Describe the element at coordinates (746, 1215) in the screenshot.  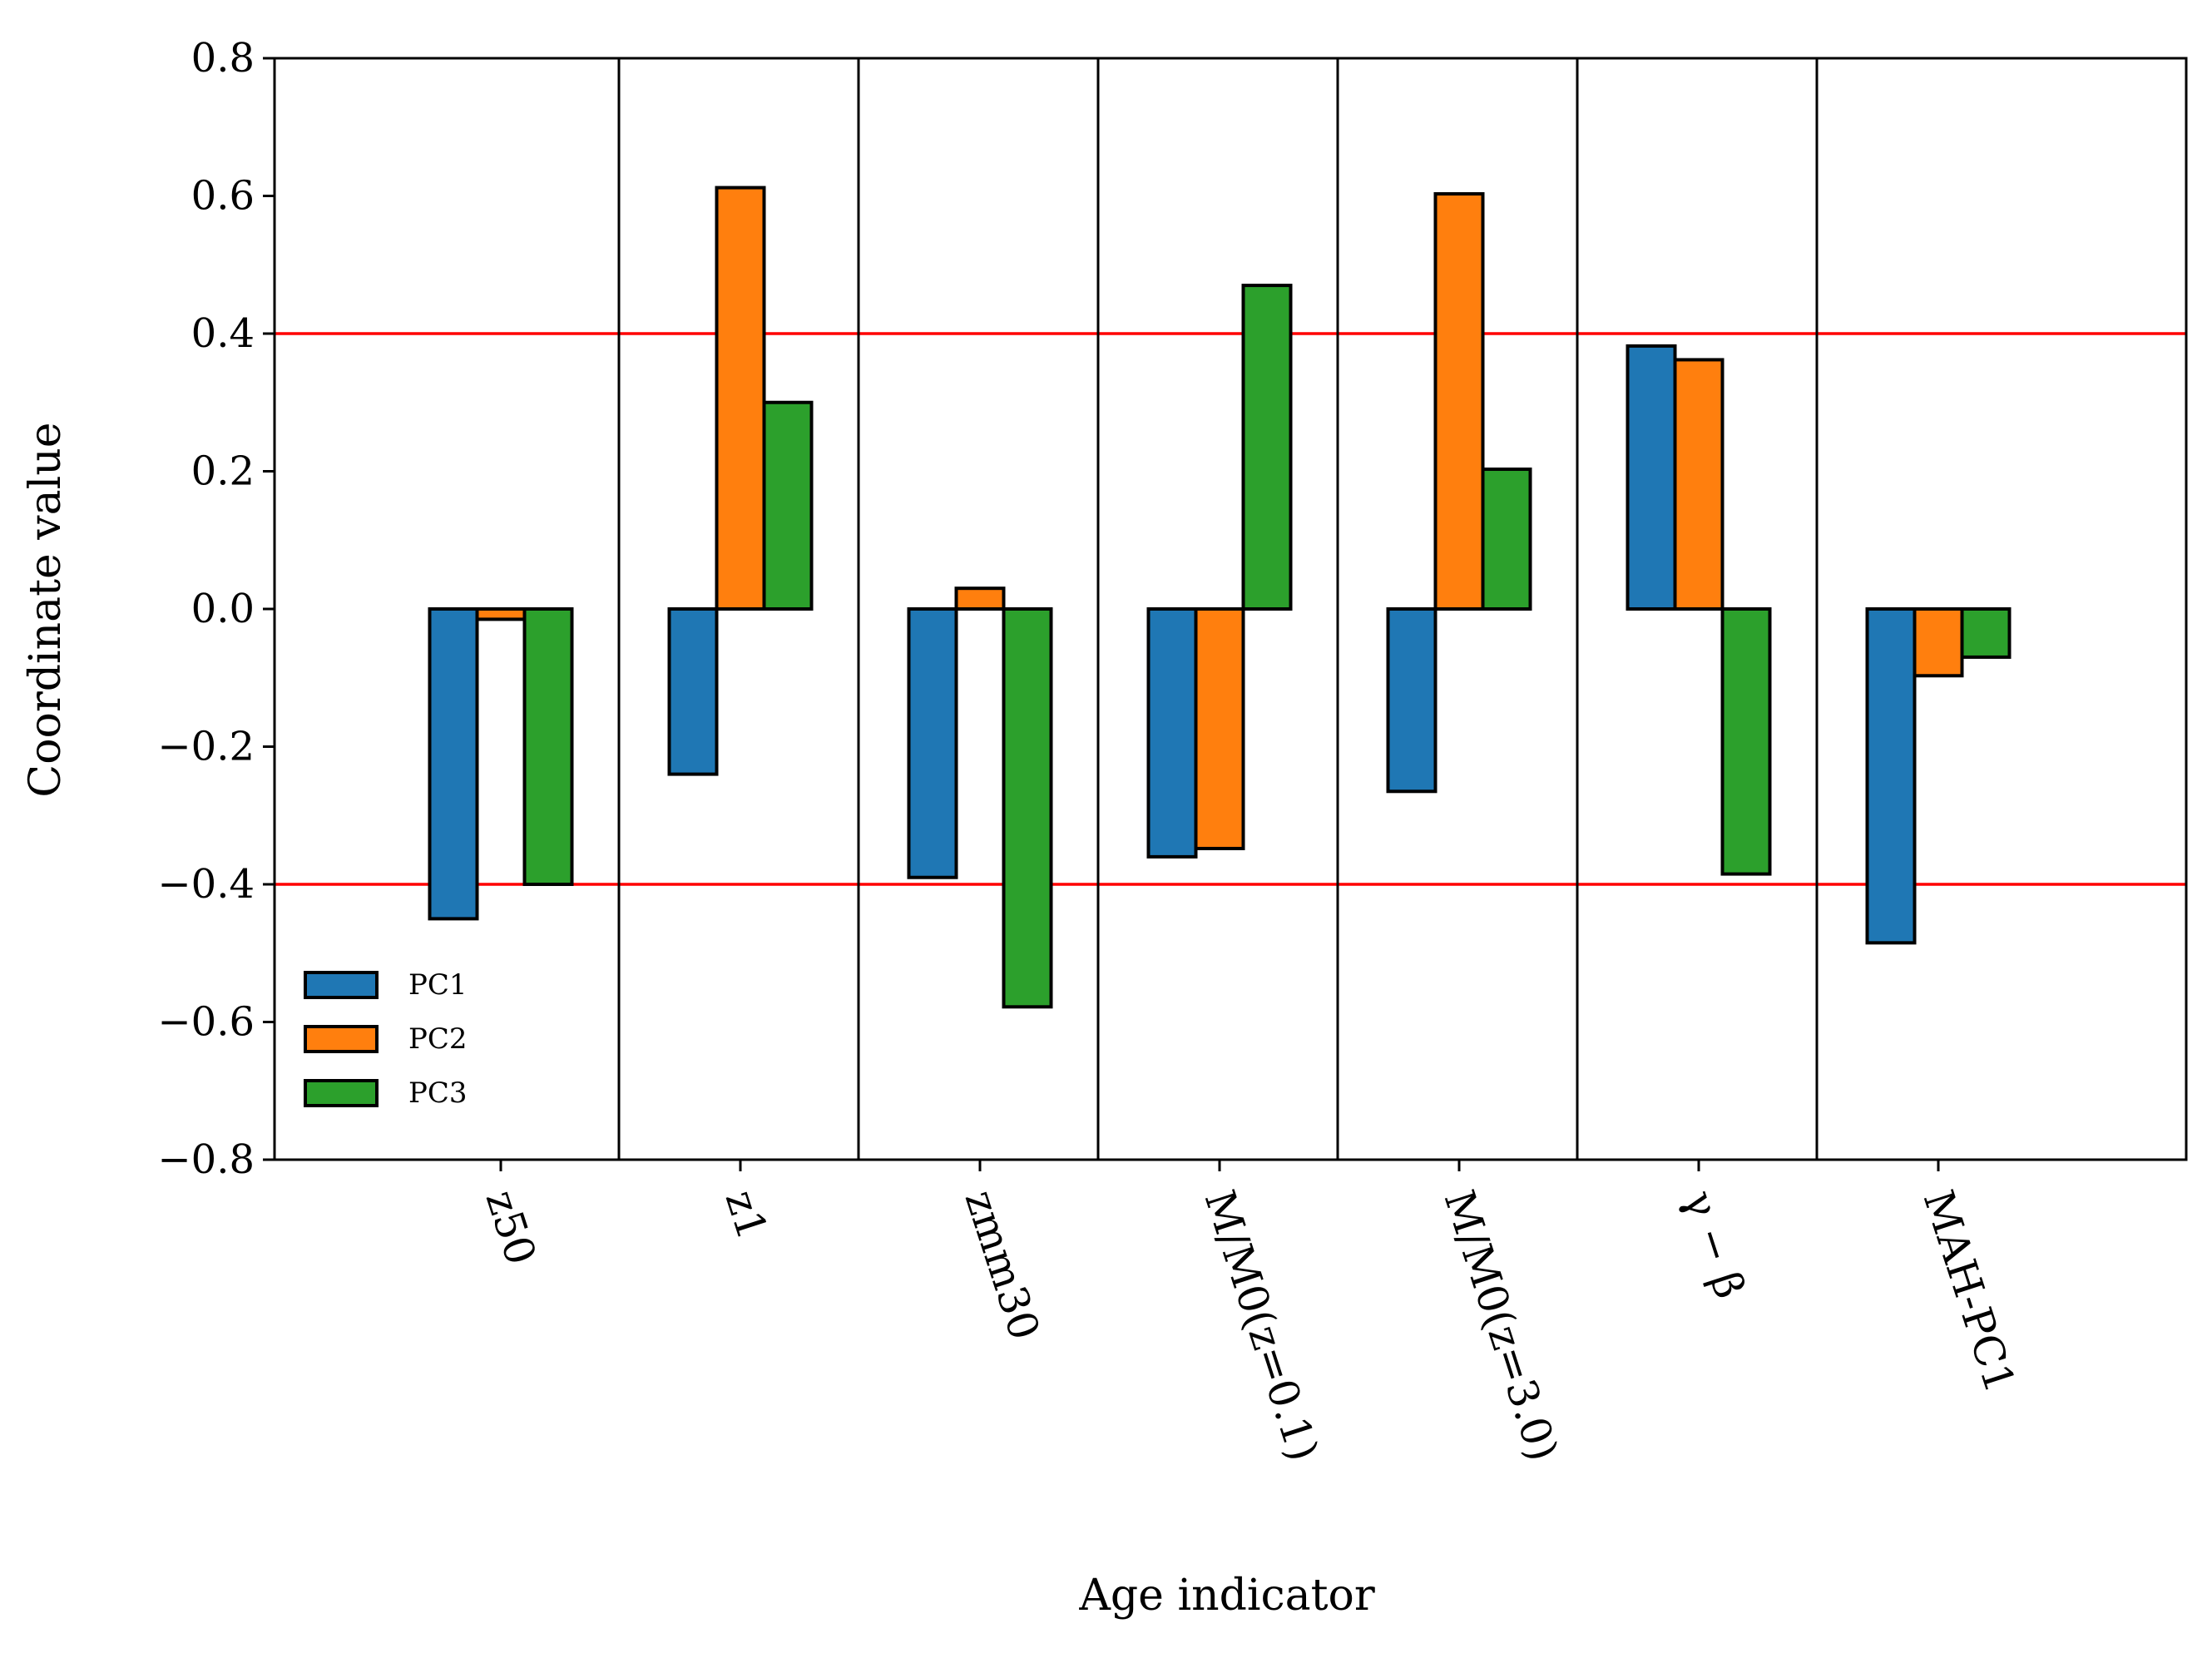
I see `x-tick-label: z1` at that location.